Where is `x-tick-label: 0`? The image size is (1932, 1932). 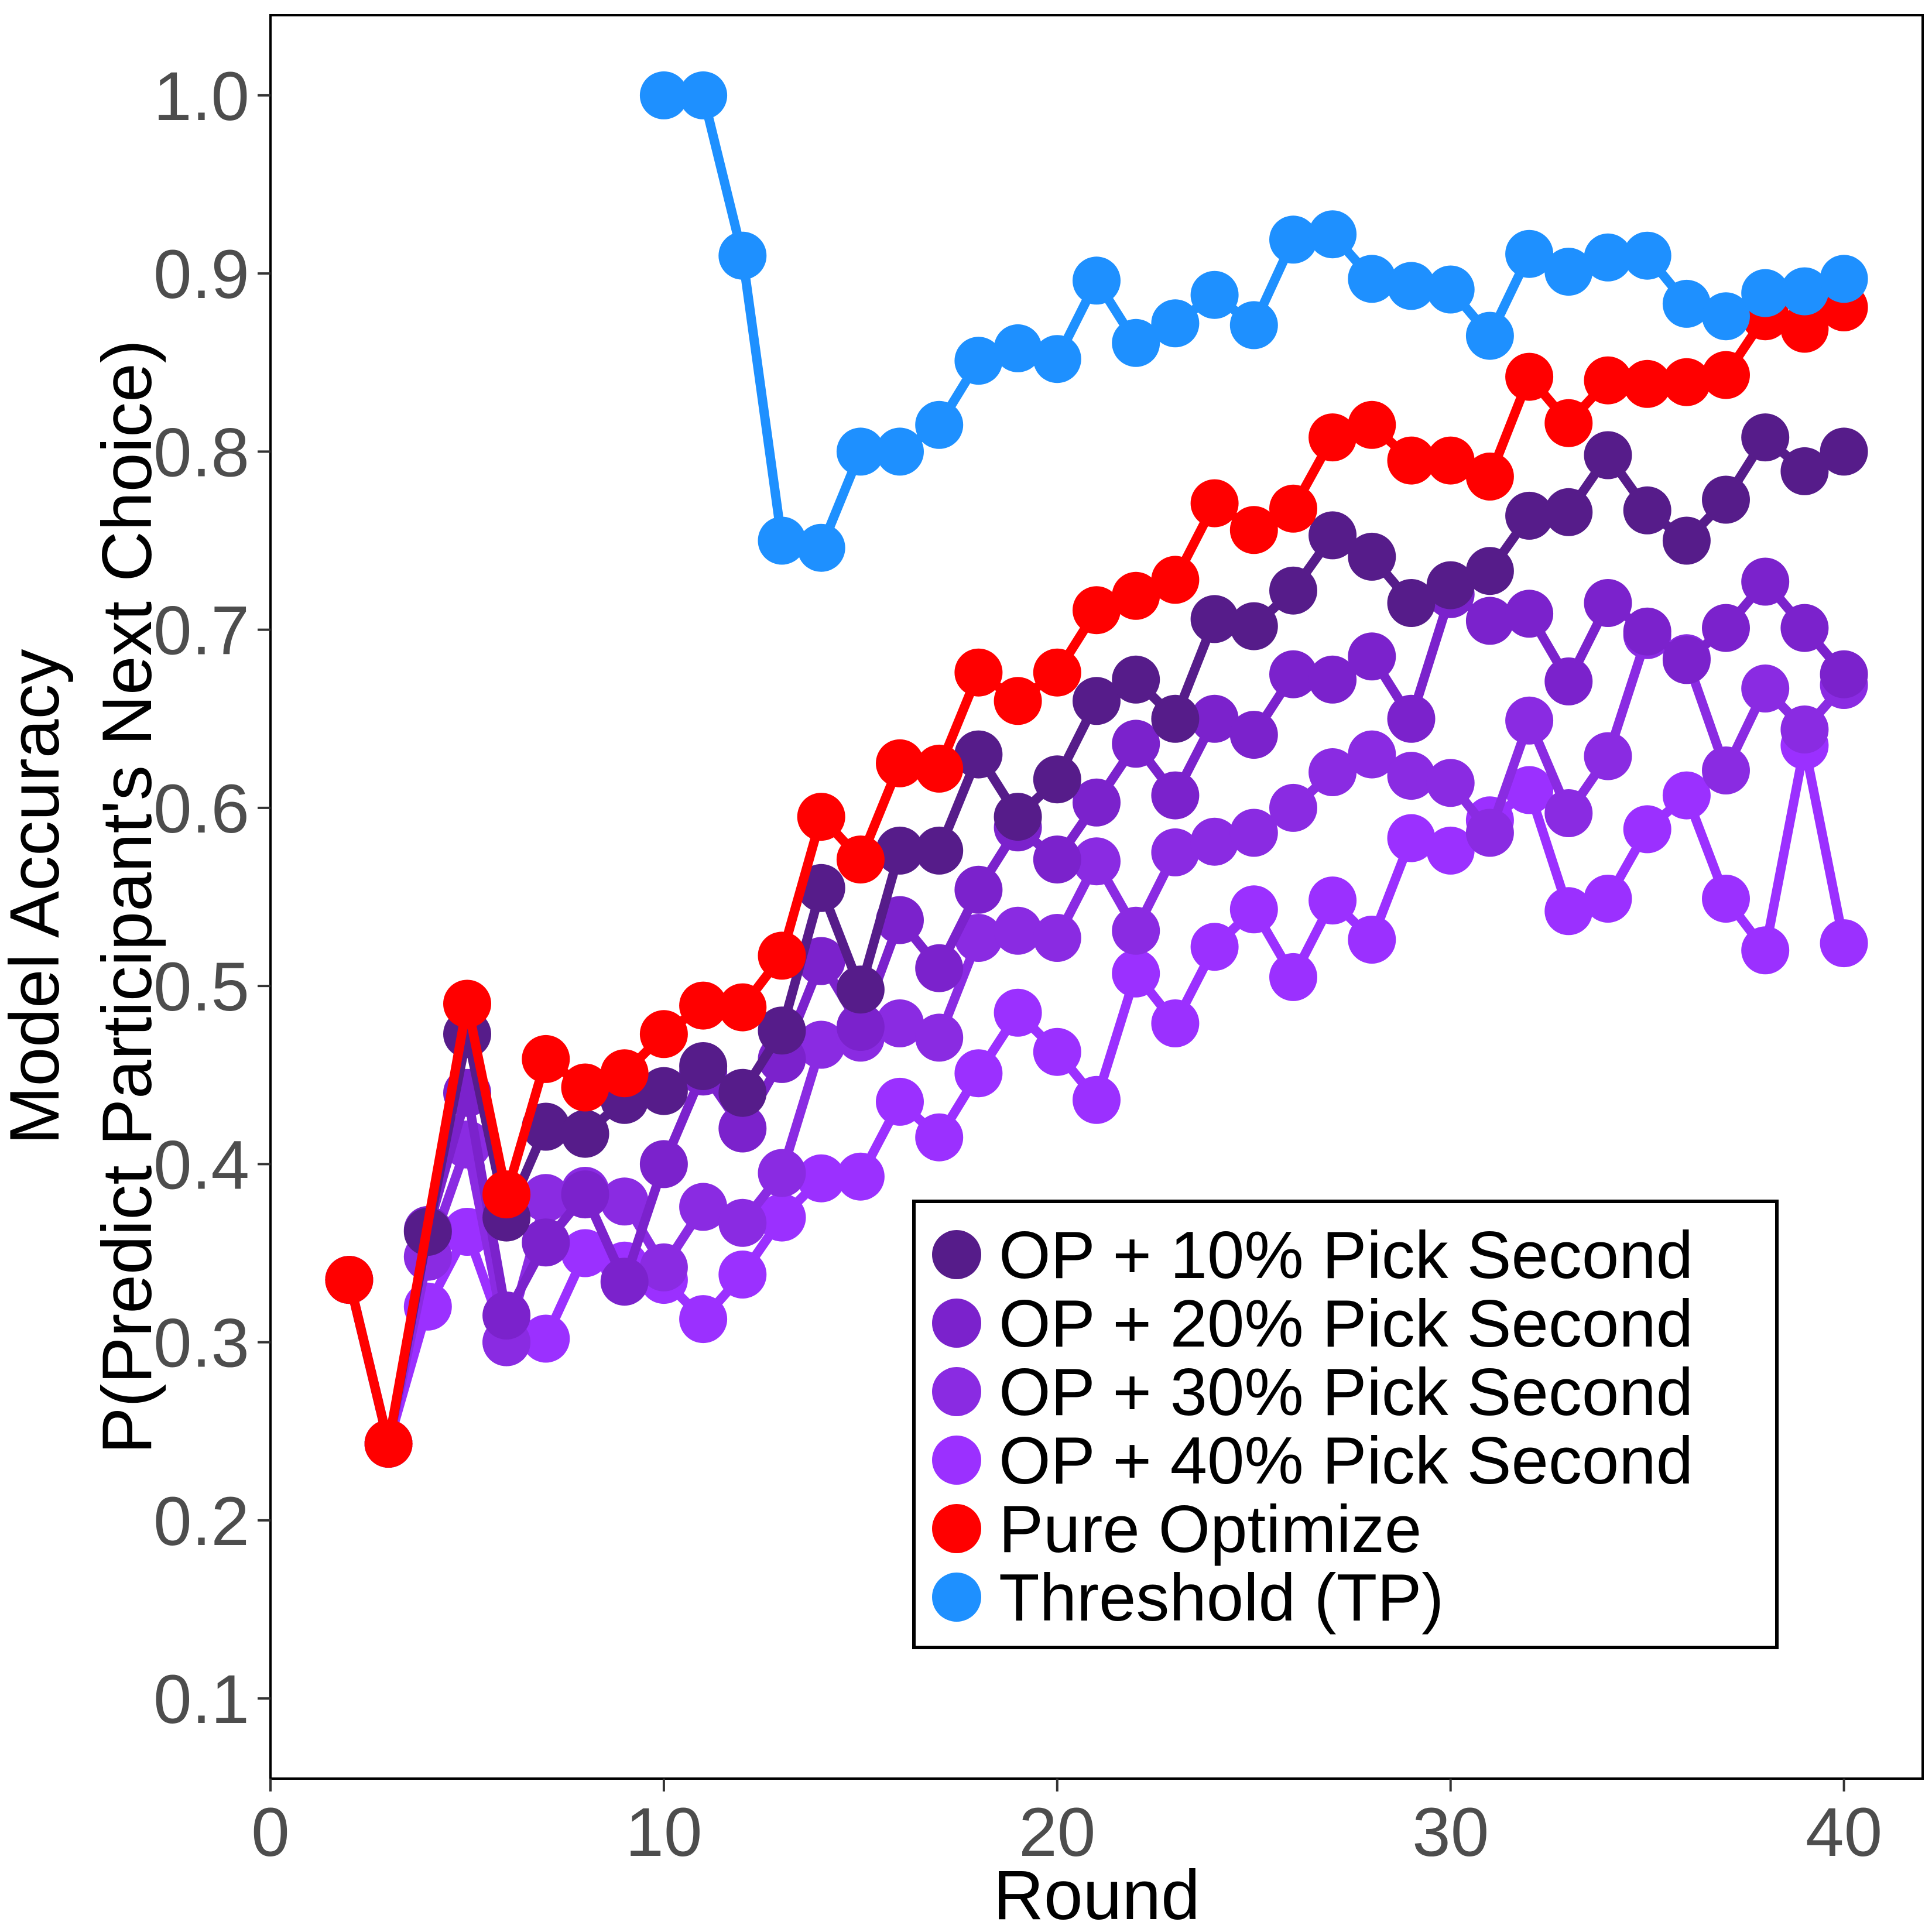
x-tick-label: 0 is located at coordinates (270, 1832).